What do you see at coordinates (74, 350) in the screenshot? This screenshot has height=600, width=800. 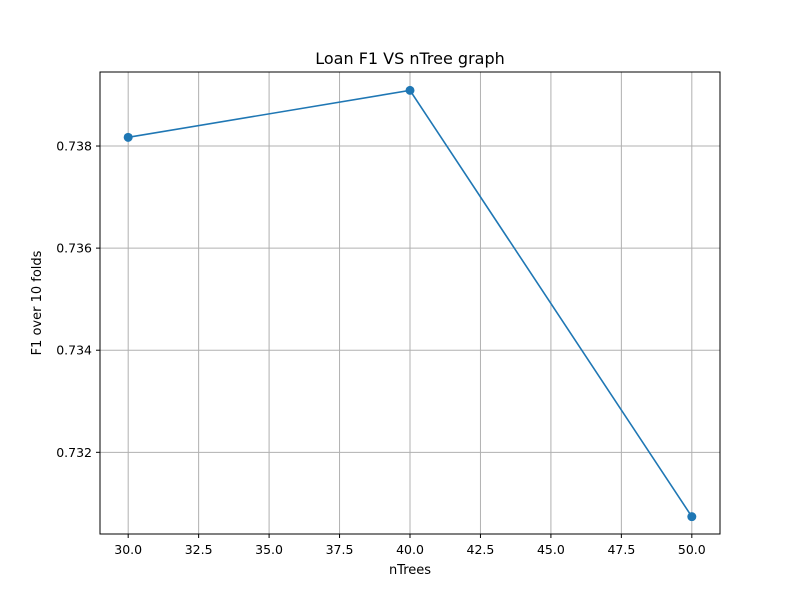 I see `y-tick-label: 0.734` at bounding box center [74, 350].